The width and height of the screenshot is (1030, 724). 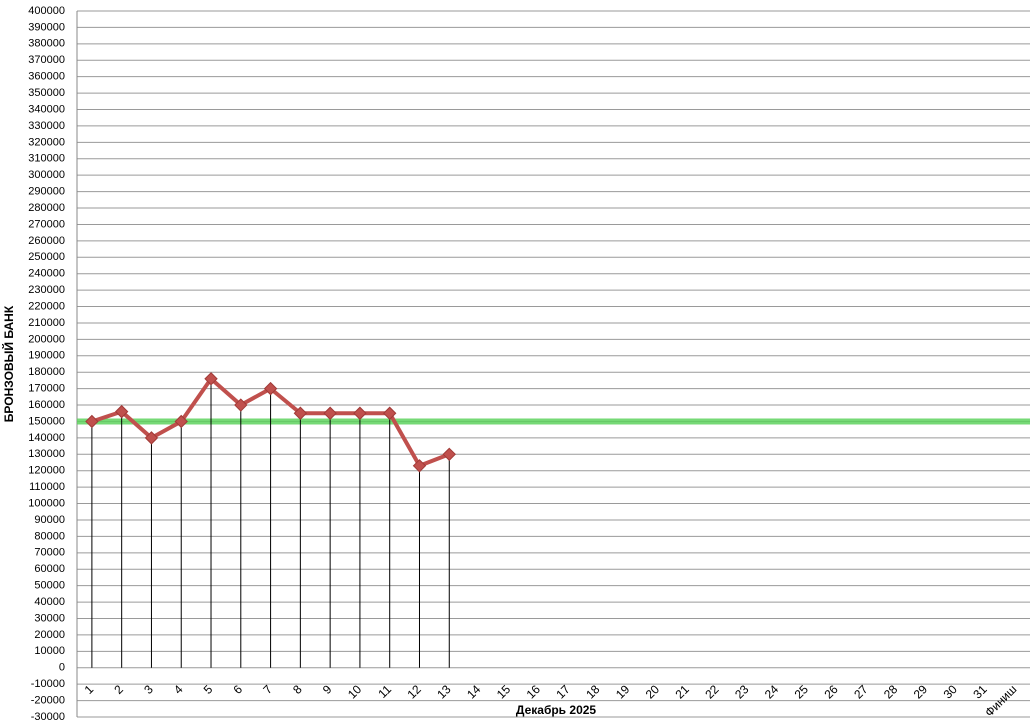 What do you see at coordinates (46, 11) in the screenshot?
I see `y-tick-label: 400000` at bounding box center [46, 11].